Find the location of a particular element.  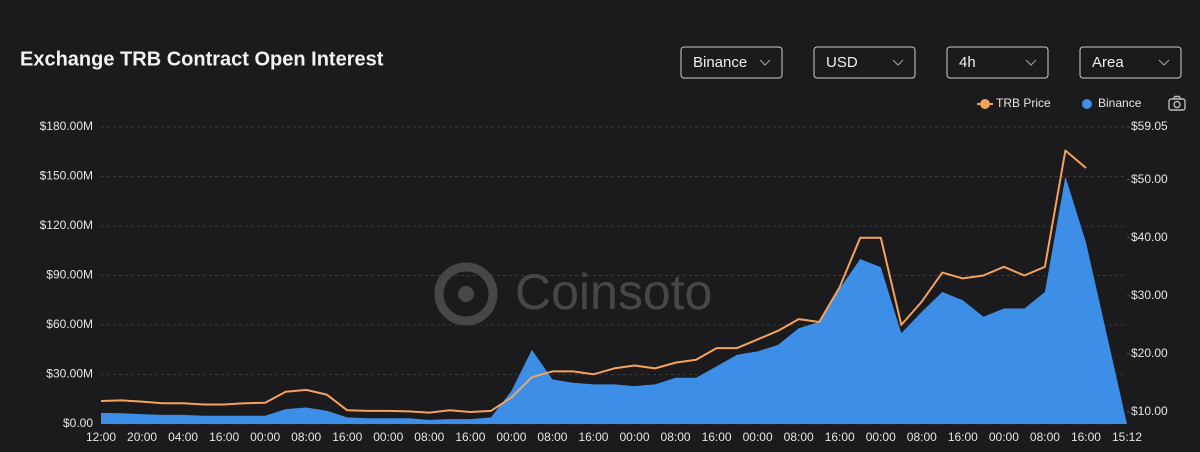

x-tick-label: 20:00 is located at coordinates (142, 437).